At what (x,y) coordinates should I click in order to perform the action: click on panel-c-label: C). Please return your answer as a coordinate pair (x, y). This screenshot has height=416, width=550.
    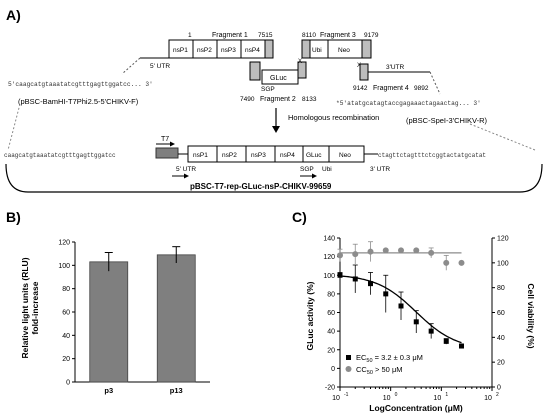
    Looking at the image, I should click on (299, 217).